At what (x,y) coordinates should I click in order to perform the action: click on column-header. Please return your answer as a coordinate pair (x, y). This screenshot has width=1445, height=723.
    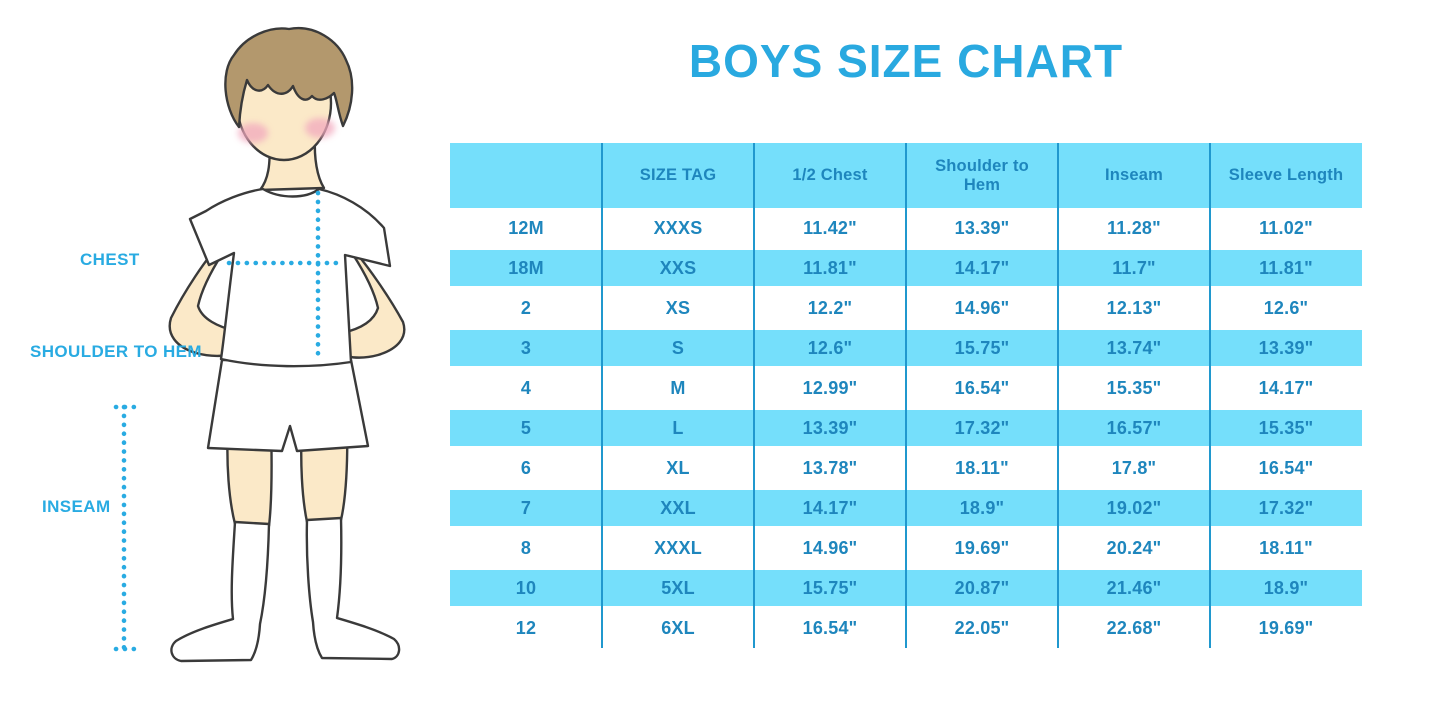
    Looking at the image, I should click on (526, 175).